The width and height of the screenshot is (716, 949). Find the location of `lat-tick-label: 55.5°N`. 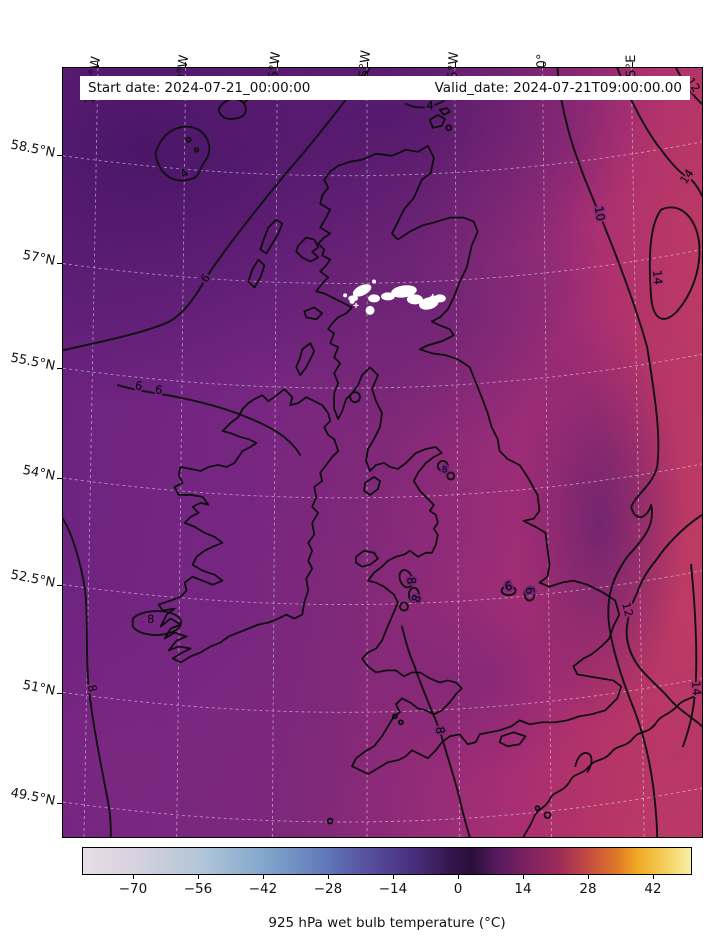

lat-tick-label: 55.5°N is located at coordinates (33, 362).